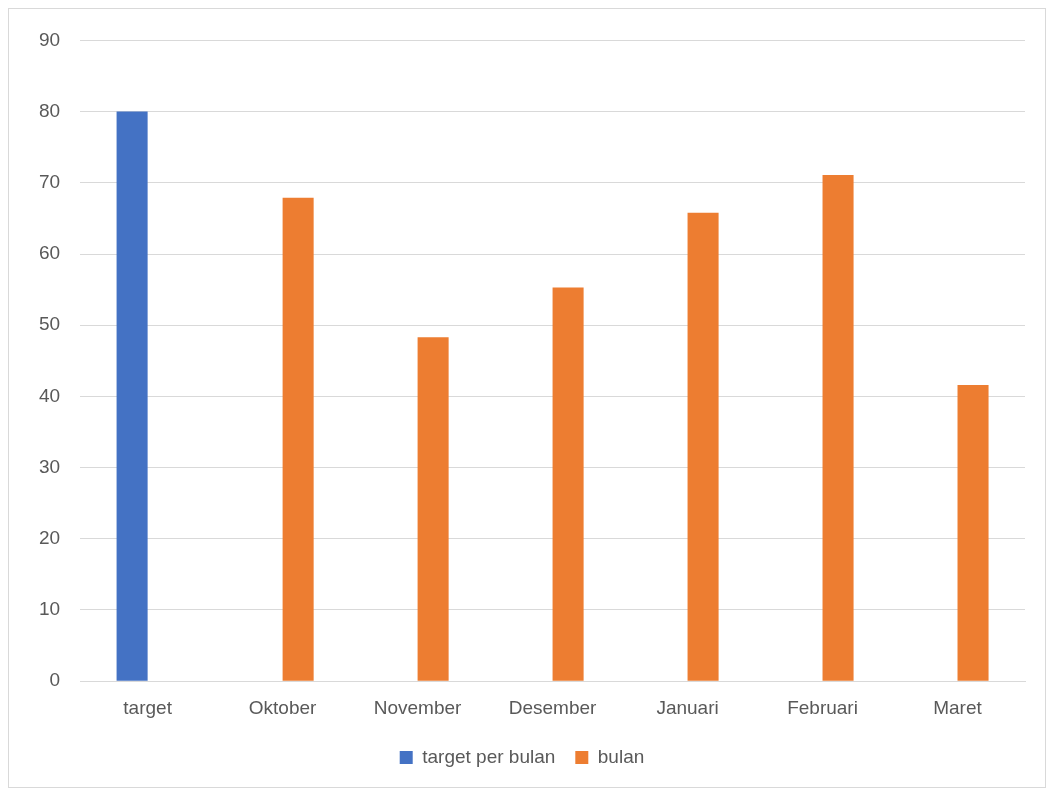 Image resolution: width=1055 pixels, height=798 pixels. I want to click on y-tick-label: 90, so click(49, 39).